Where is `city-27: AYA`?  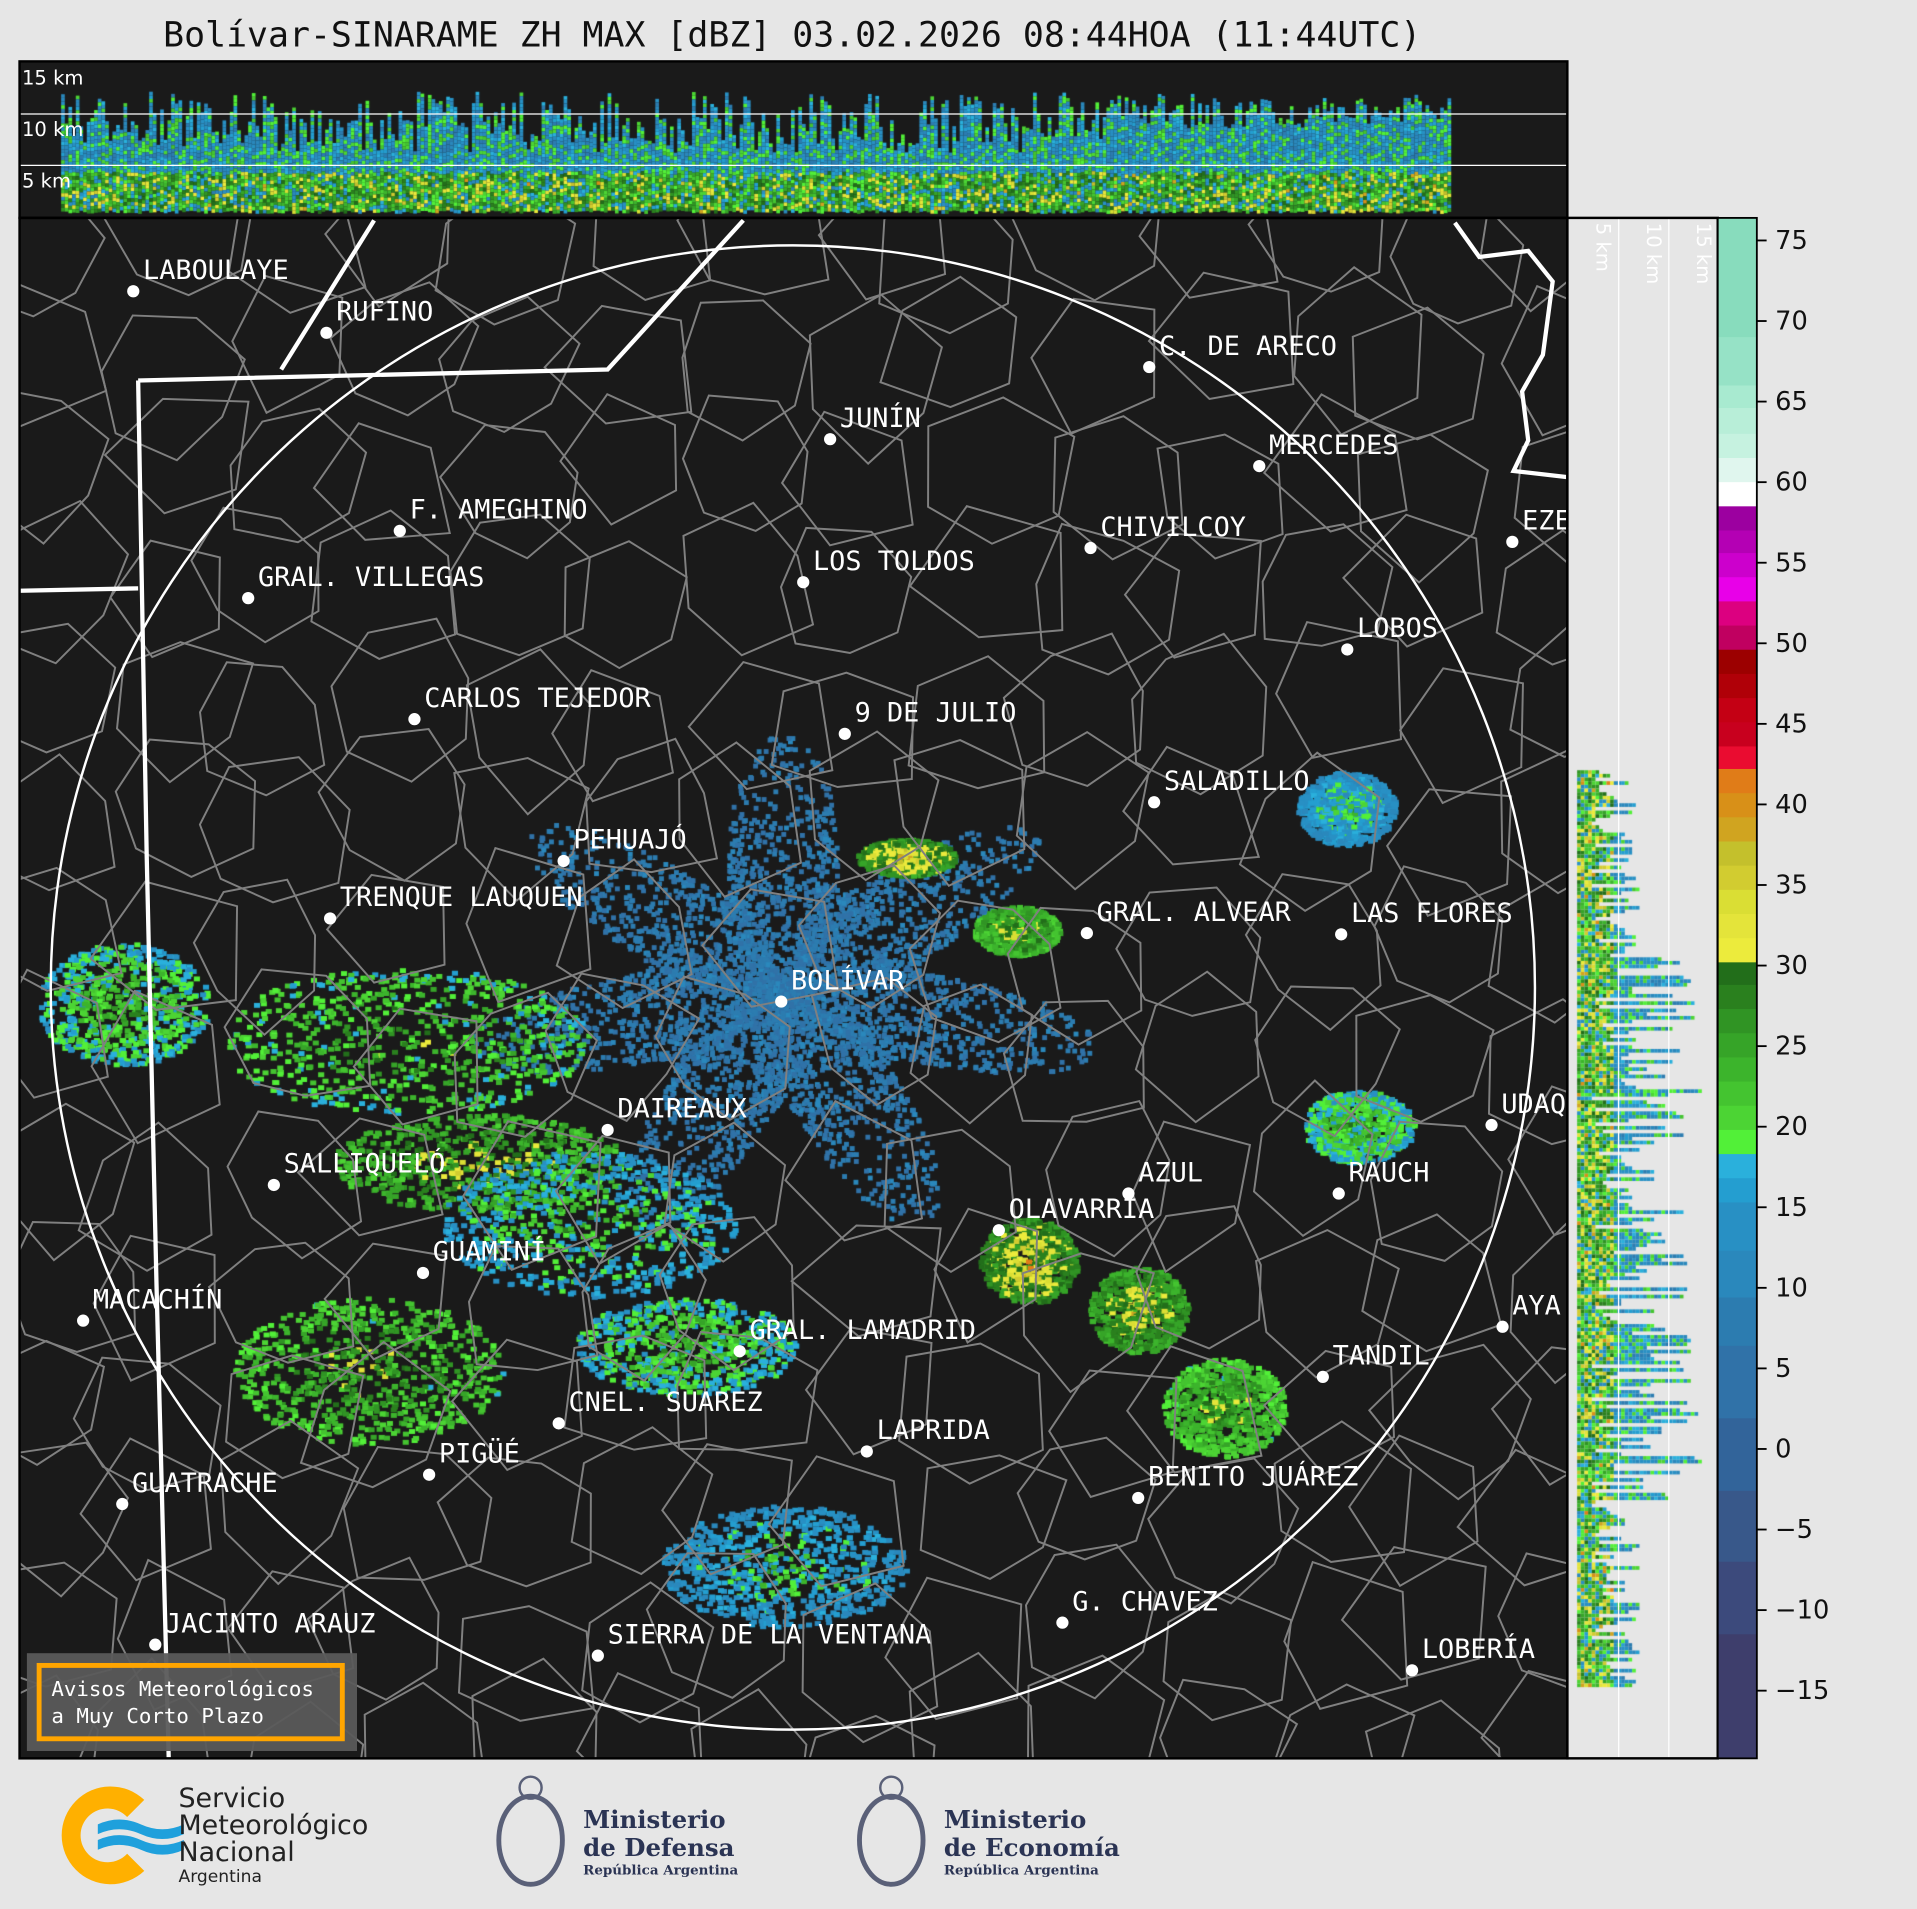
city-27: AYA is located at coordinates (1528, 1312).